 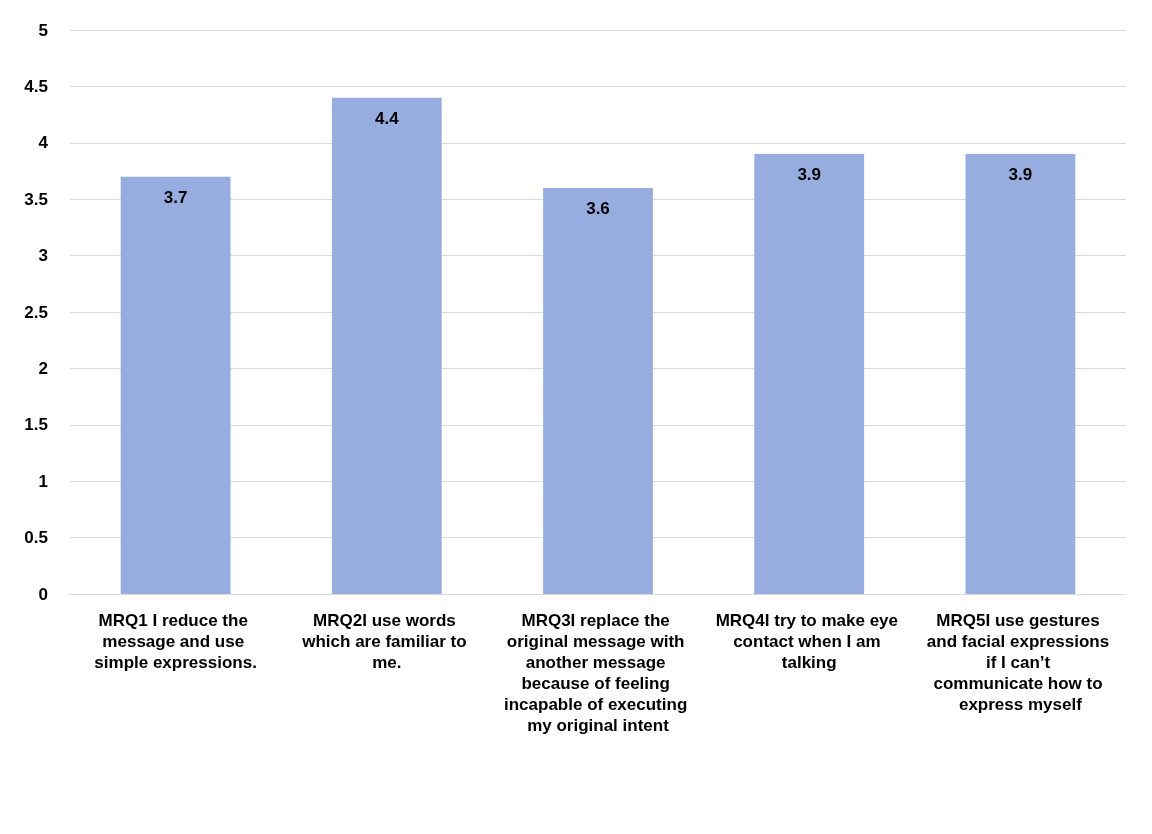 I want to click on y-tick-label: 2, so click(x=43, y=368).